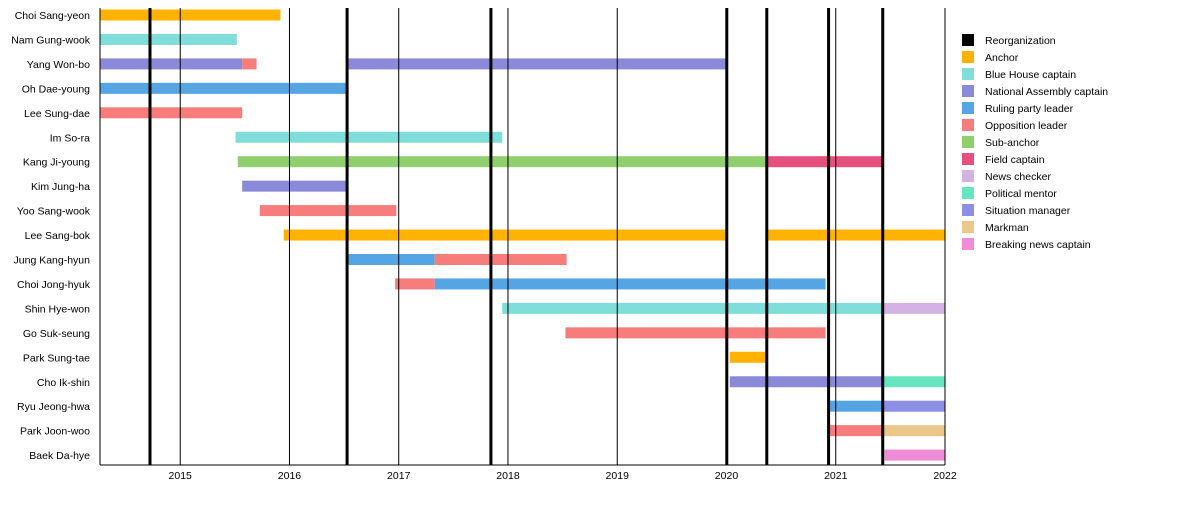 Image resolution: width=1200 pixels, height=530 pixels. Describe the element at coordinates (181, 476) in the screenshot. I see `x-tick-label: 2015` at that location.